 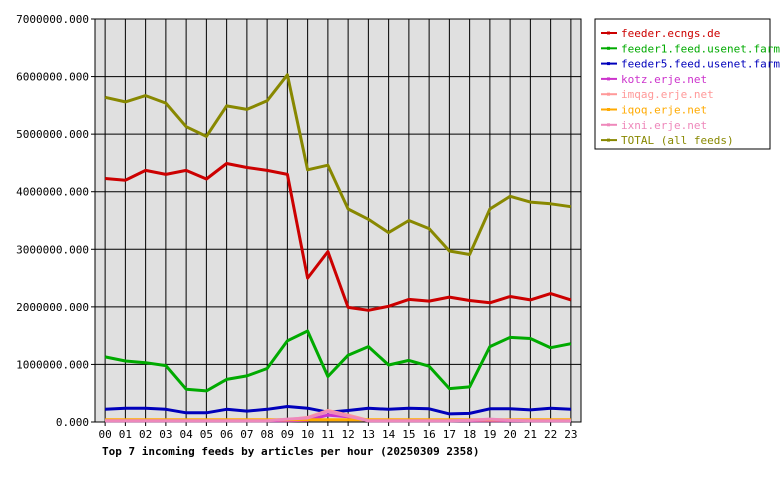 I want to click on x-tick-label: 04, so click(x=187, y=434).